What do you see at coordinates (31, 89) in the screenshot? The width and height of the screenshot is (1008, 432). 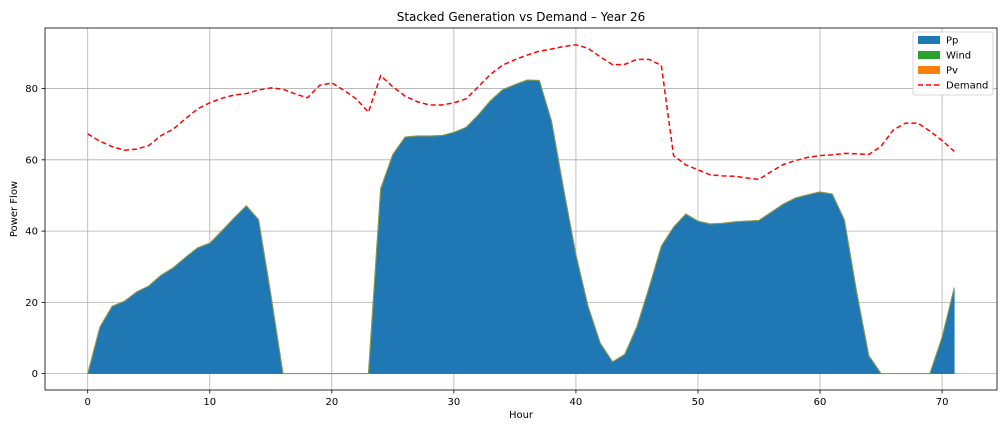 I see `y-tick-label: 80` at bounding box center [31, 89].